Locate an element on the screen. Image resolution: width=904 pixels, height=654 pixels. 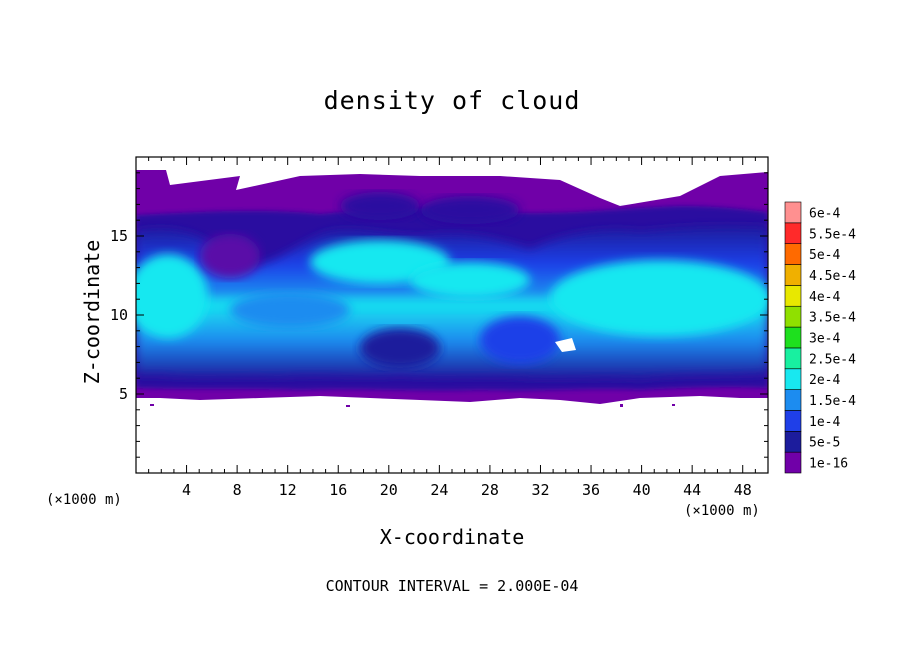
colorbar-label: 1e-16 is located at coordinates (828, 464).